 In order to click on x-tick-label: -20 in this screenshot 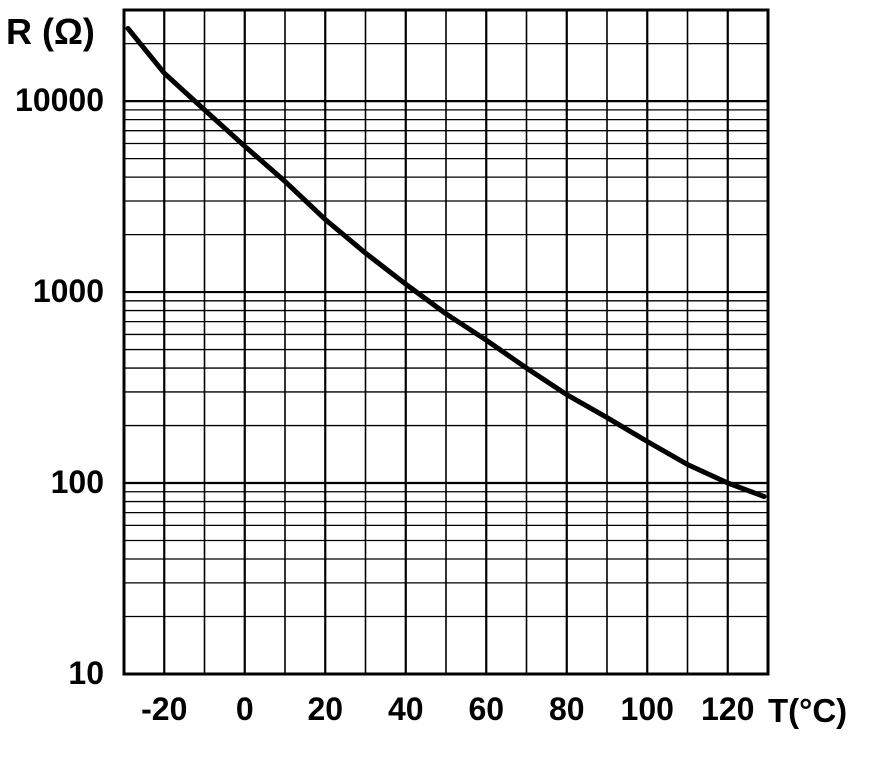, I will do `click(164, 709)`.